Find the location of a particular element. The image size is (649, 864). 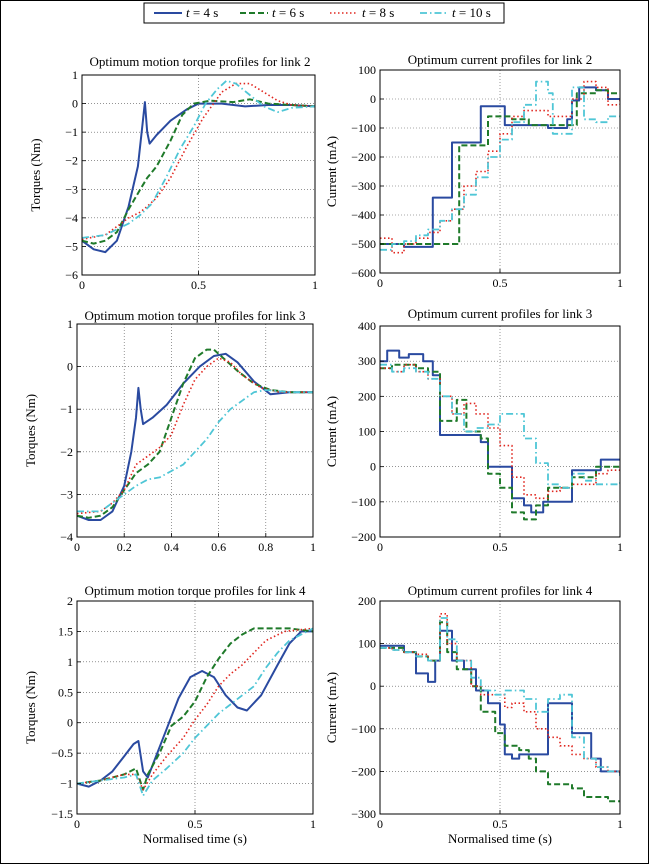

y-tick-label: −100 is located at coordinates (363, 502).